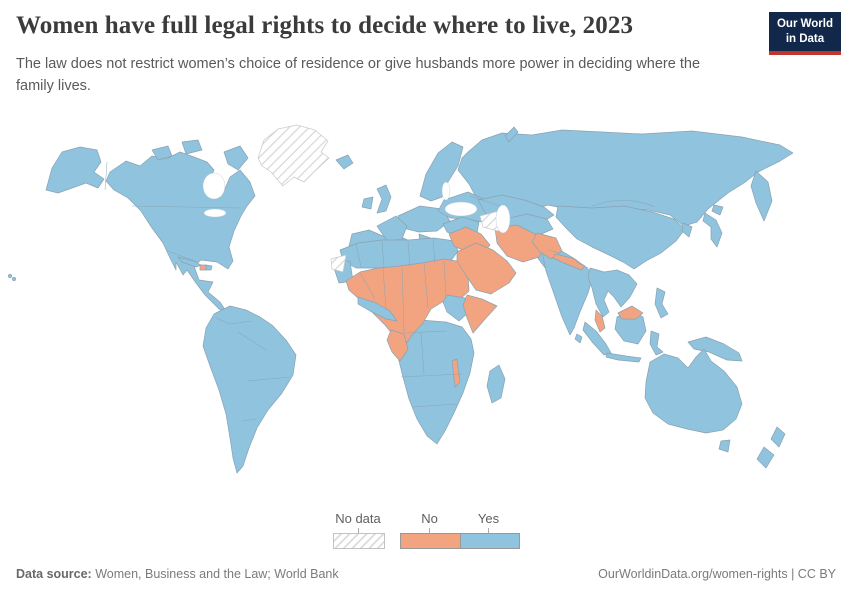 Image resolution: width=850 pixels, height=600 pixels. What do you see at coordinates (215, 574) in the screenshot?
I see `data-source-value: Women, Business and the Law; World Bank` at bounding box center [215, 574].